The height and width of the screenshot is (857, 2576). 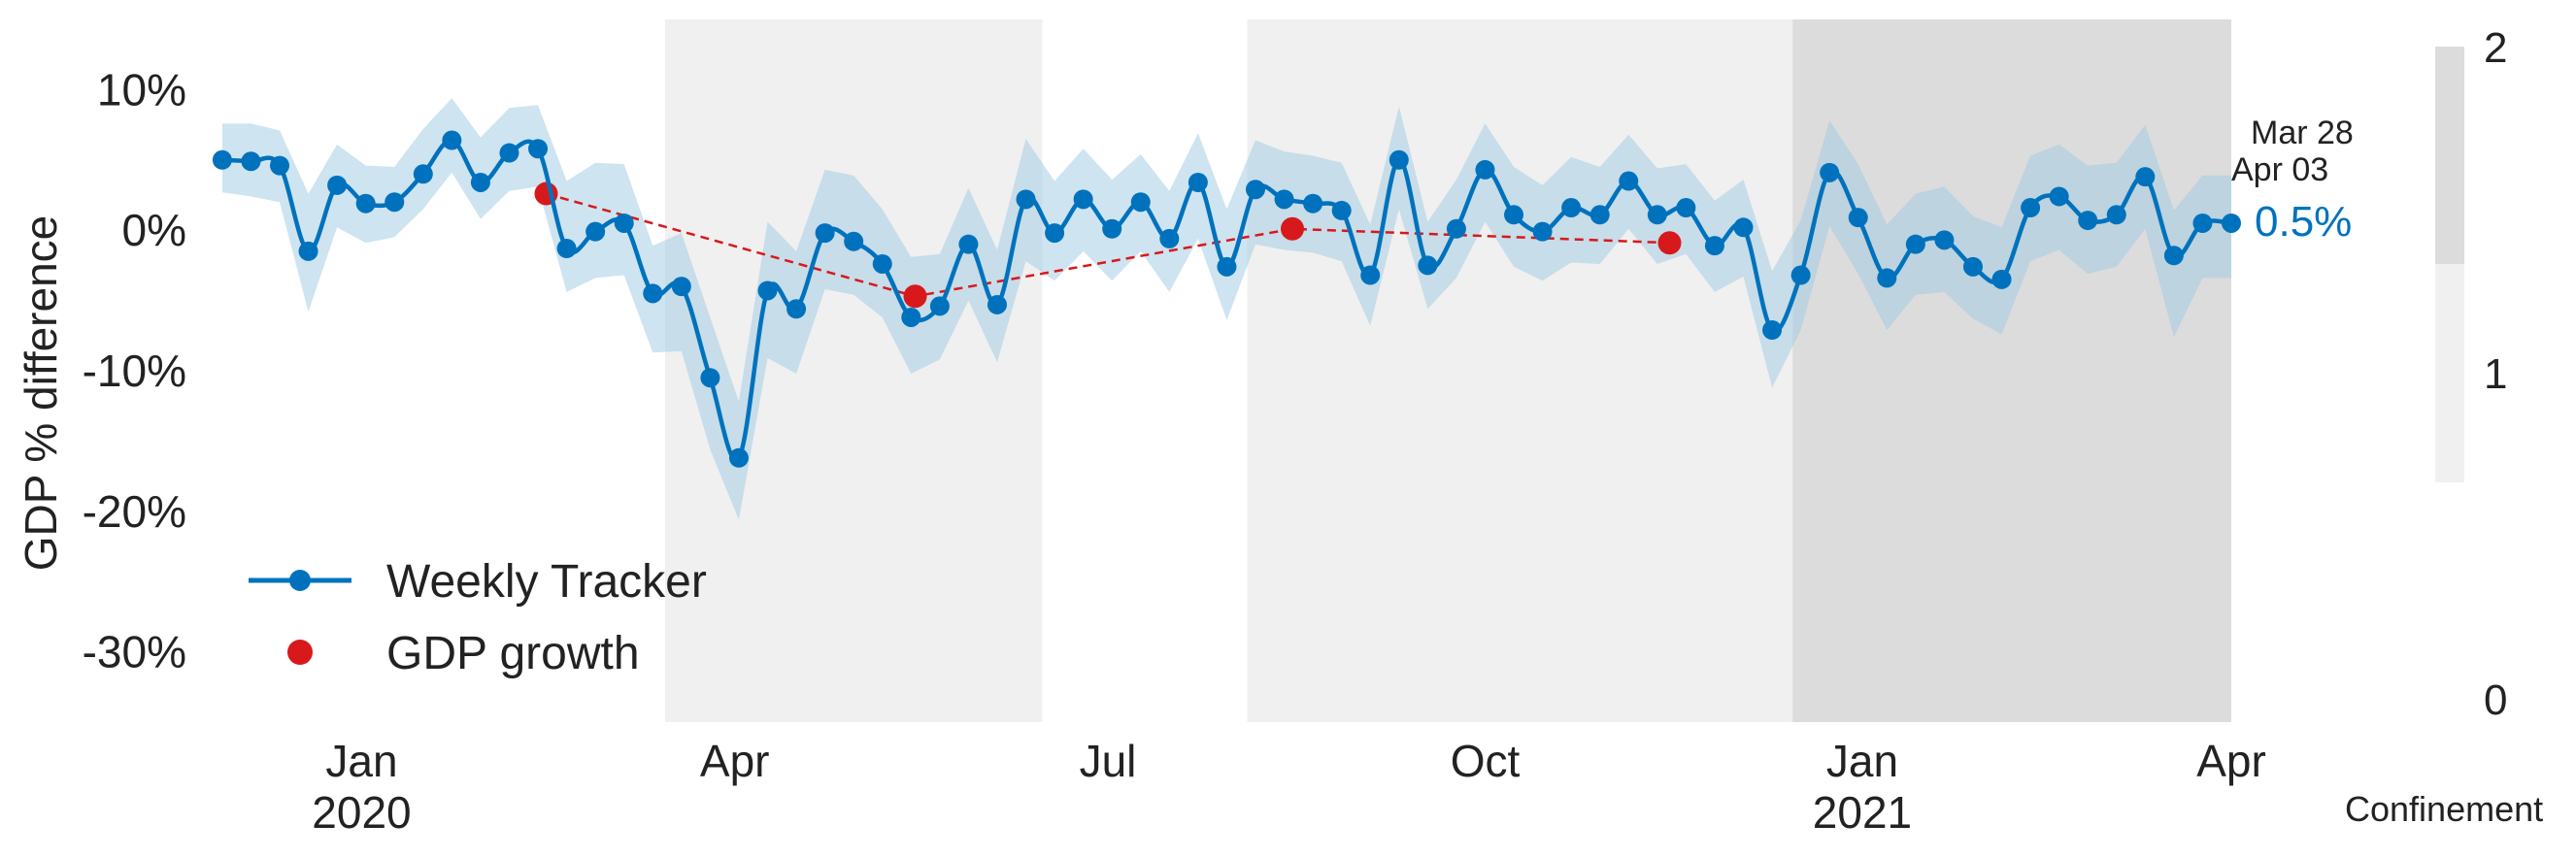 What do you see at coordinates (1862, 761) in the screenshot?
I see `x-tick-label: Jan` at bounding box center [1862, 761].